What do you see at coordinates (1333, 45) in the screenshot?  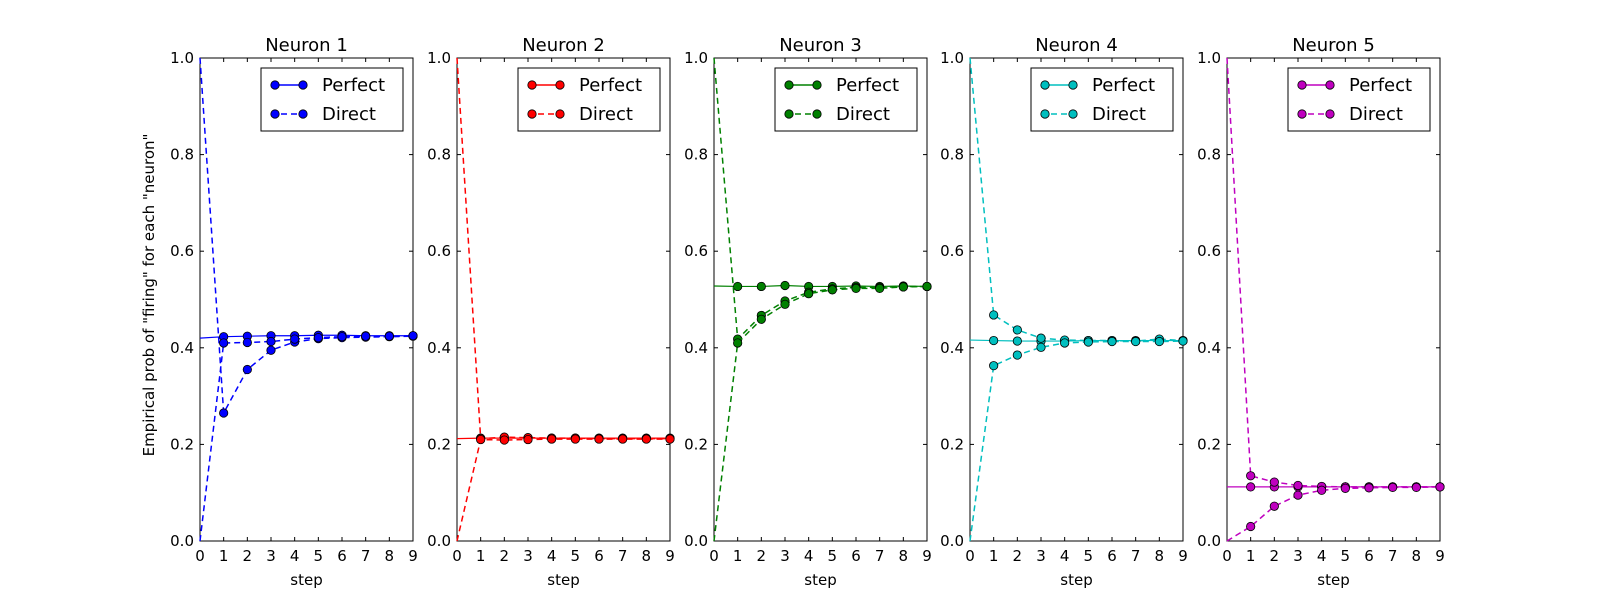 I see `panel-title: Neuron 5` at bounding box center [1333, 45].